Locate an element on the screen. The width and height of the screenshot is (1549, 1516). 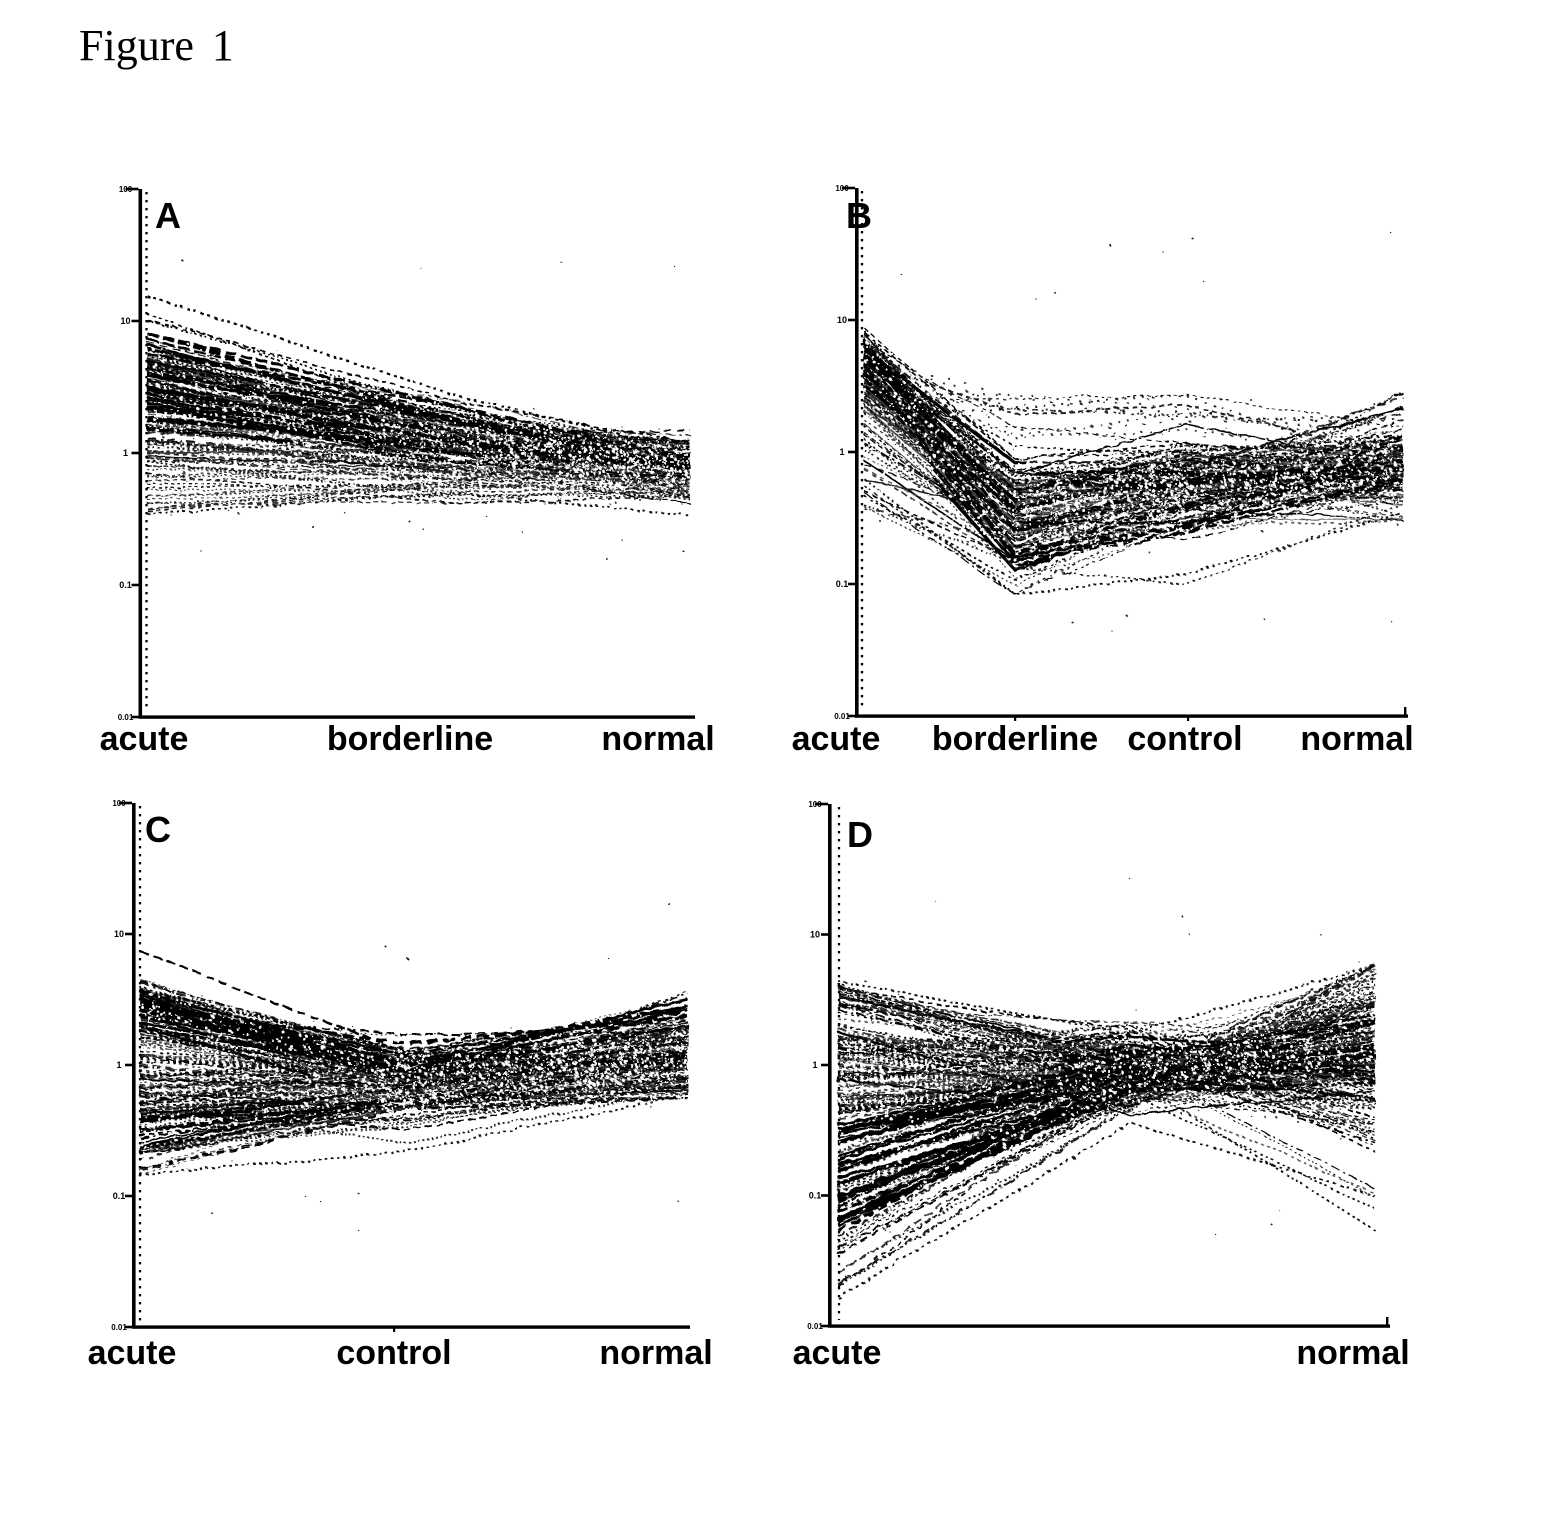
svg-text: A is located at coordinates (168, 215).